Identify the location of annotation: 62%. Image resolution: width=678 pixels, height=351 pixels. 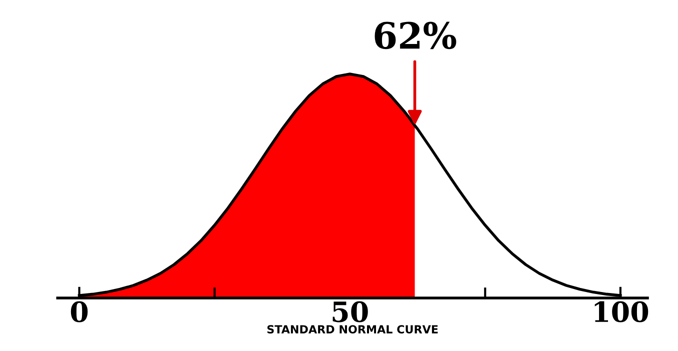
(415, 36).